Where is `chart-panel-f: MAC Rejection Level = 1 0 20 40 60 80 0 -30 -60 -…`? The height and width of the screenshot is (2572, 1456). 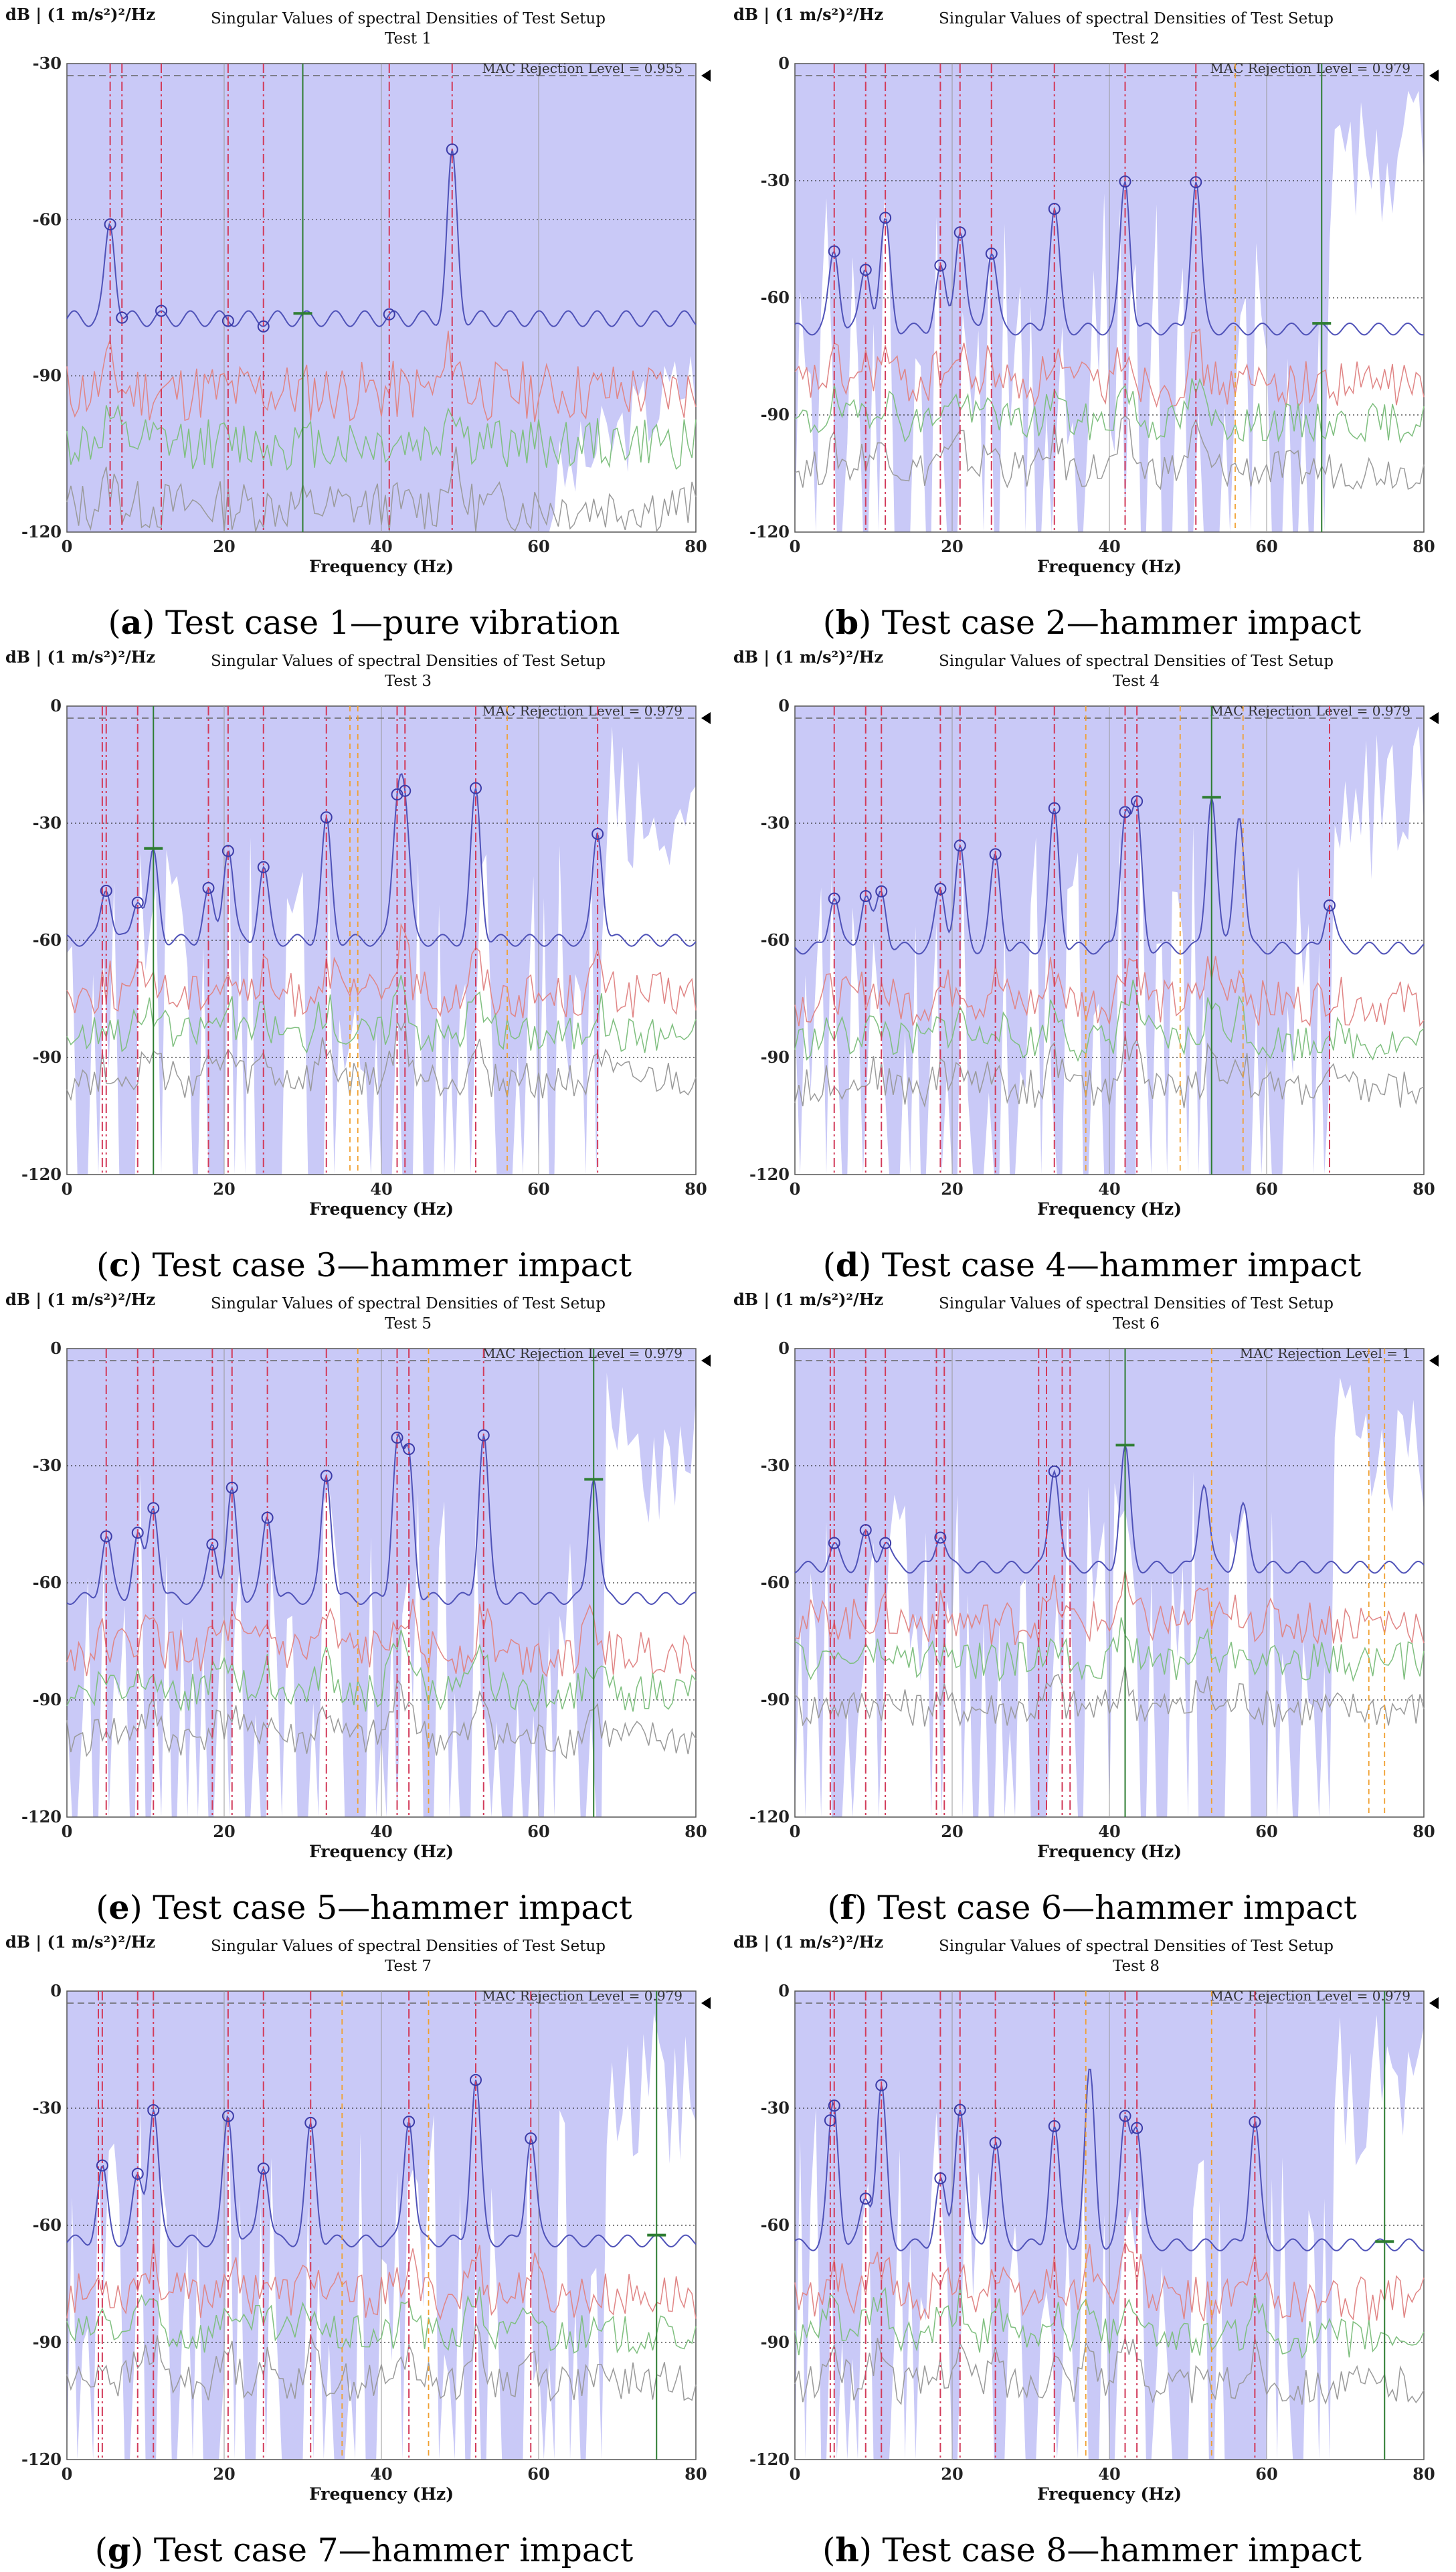
chart-panel-f: MAC Rejection Level = 1 0 20 40 60 80 0 -30 -60 -… is located at coordinates (1092, 1606).